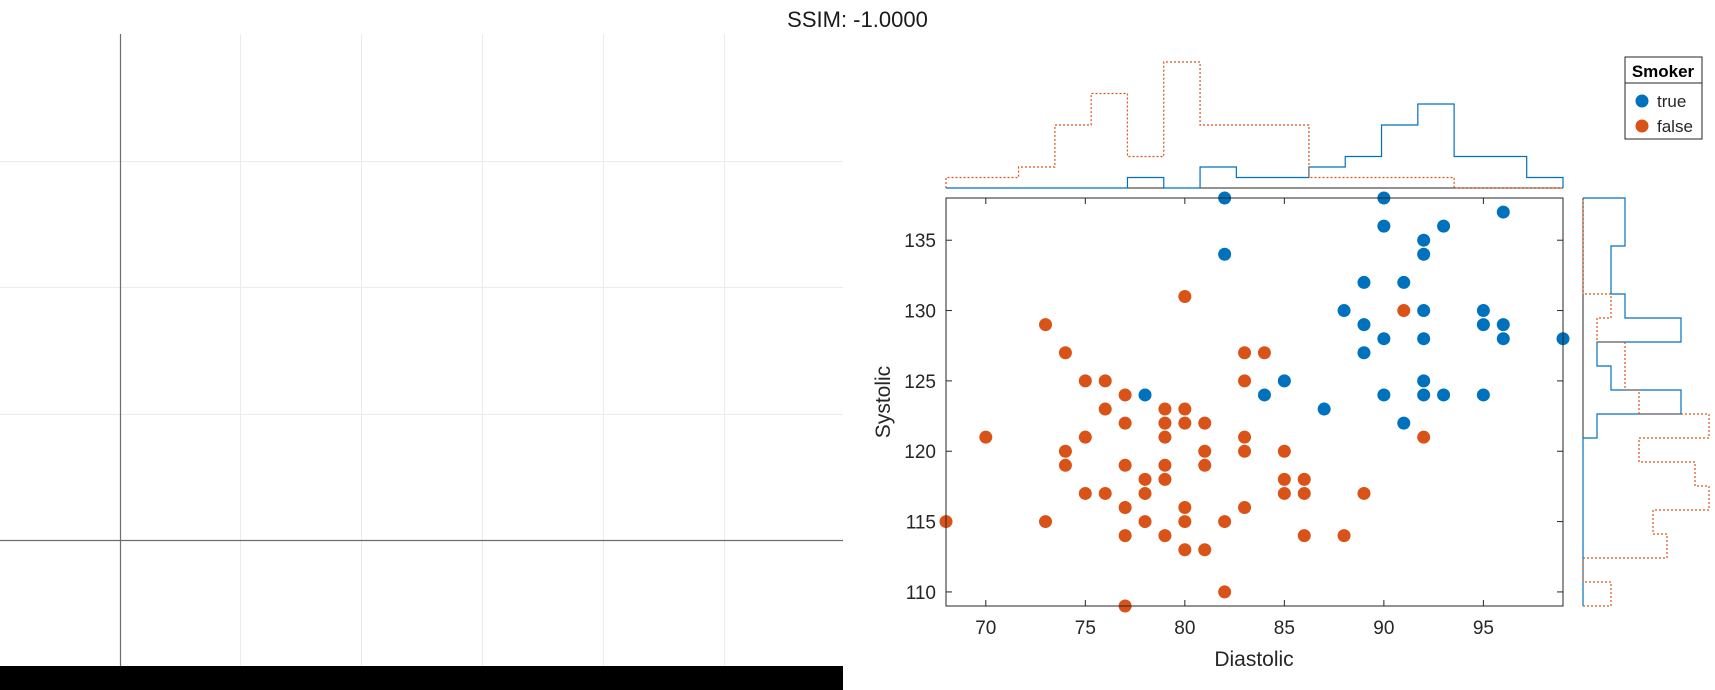  I want to click on top-hist-true, so click(1255, 146).